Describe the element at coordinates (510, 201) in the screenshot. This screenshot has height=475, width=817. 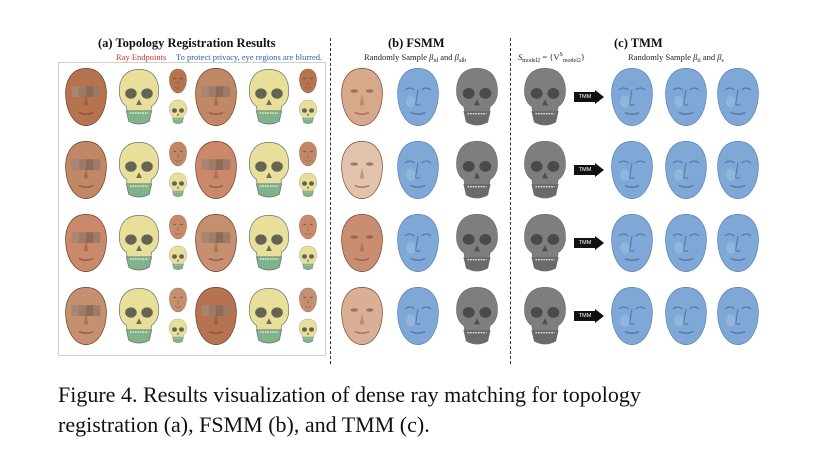
I see `divider-b-c` at that location.